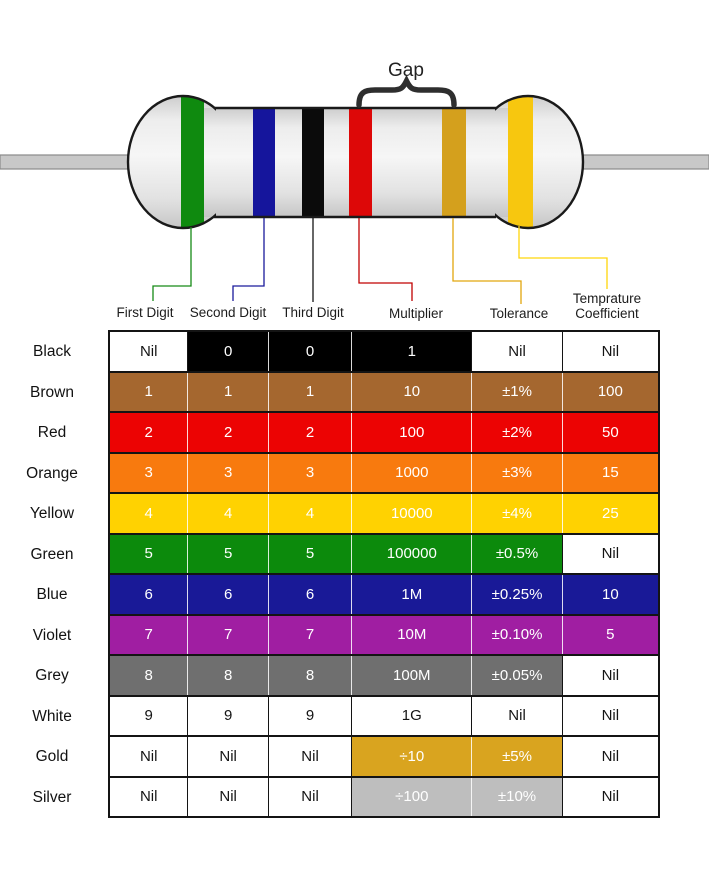  I want to click on cell-red-temprature-coefficient: 50, so click(610, 432).